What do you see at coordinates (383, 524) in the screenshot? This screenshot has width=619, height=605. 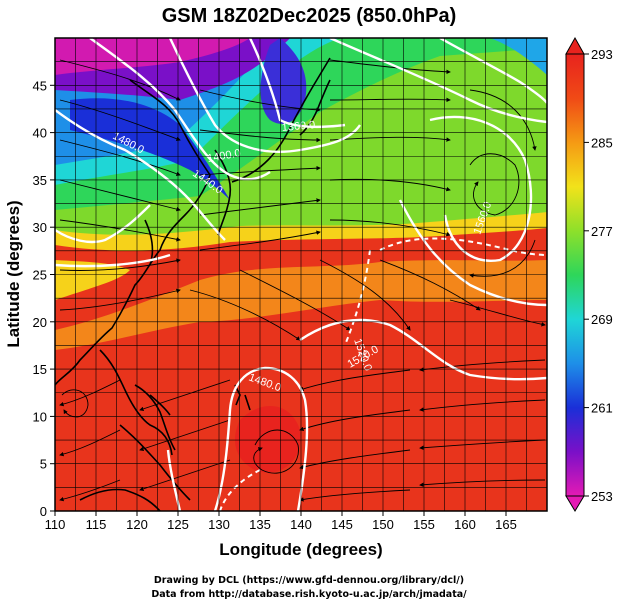 I see `x-tick-label: 150` at bounding box center [383, 524].